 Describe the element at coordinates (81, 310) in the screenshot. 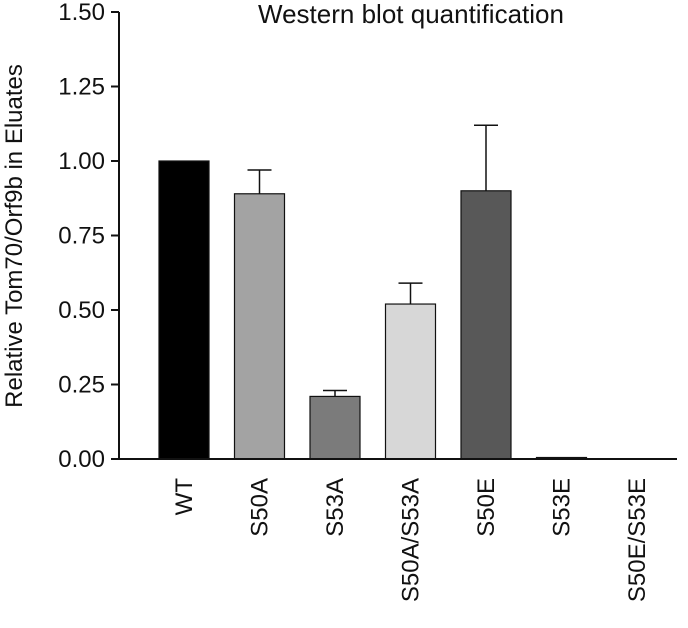

I see `y-tick-label: 0.50` at that location.